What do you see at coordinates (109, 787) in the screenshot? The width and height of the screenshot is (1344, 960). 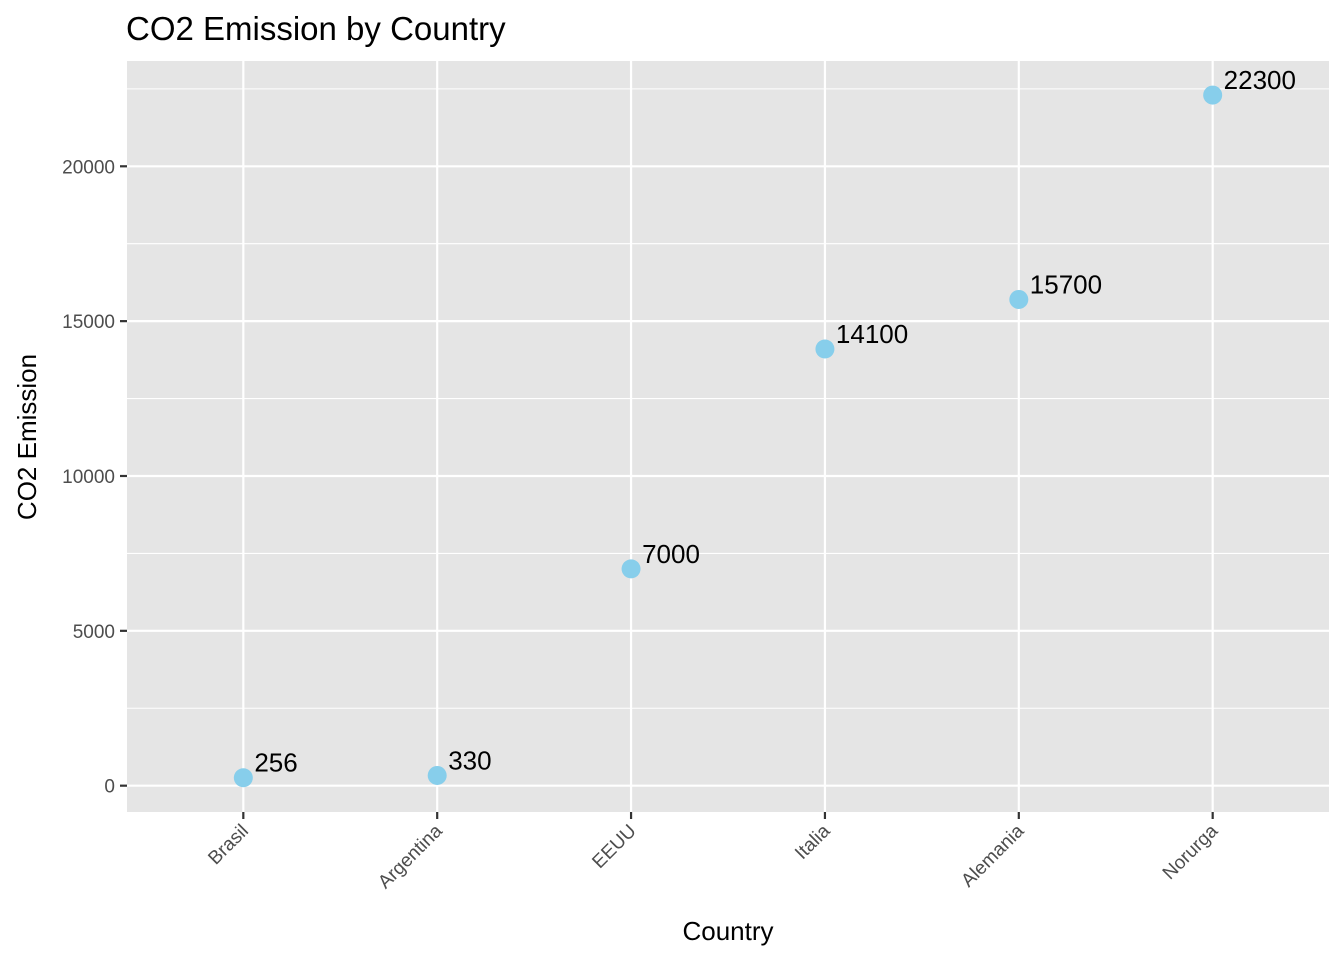 I see `y-tick-label: 0` at bounding box center [109, 787].